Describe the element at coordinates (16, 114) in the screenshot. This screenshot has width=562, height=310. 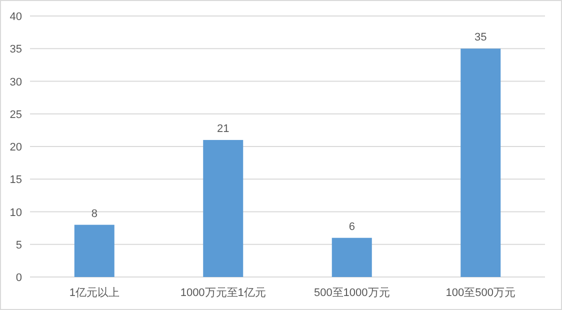
I see `y-tick-label: 25` at that location.